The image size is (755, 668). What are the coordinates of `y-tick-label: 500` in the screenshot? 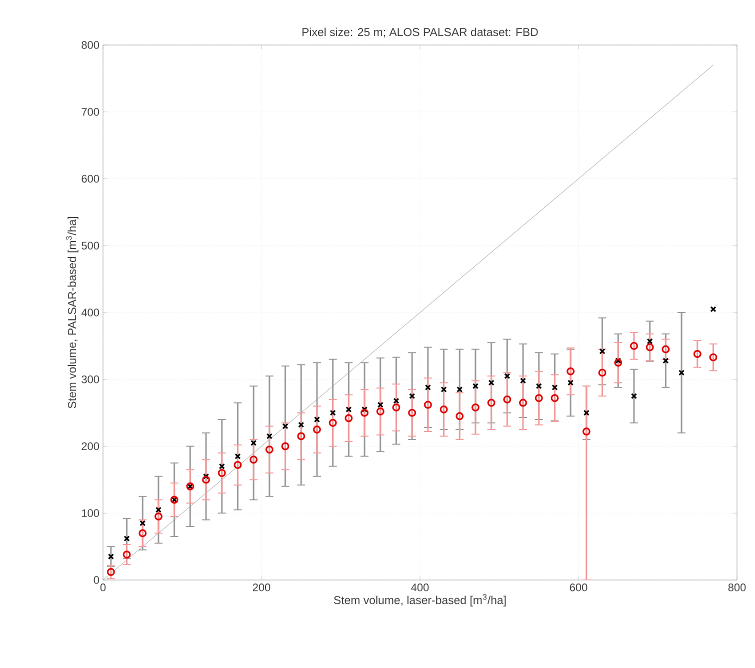 It's located at (91, 246).